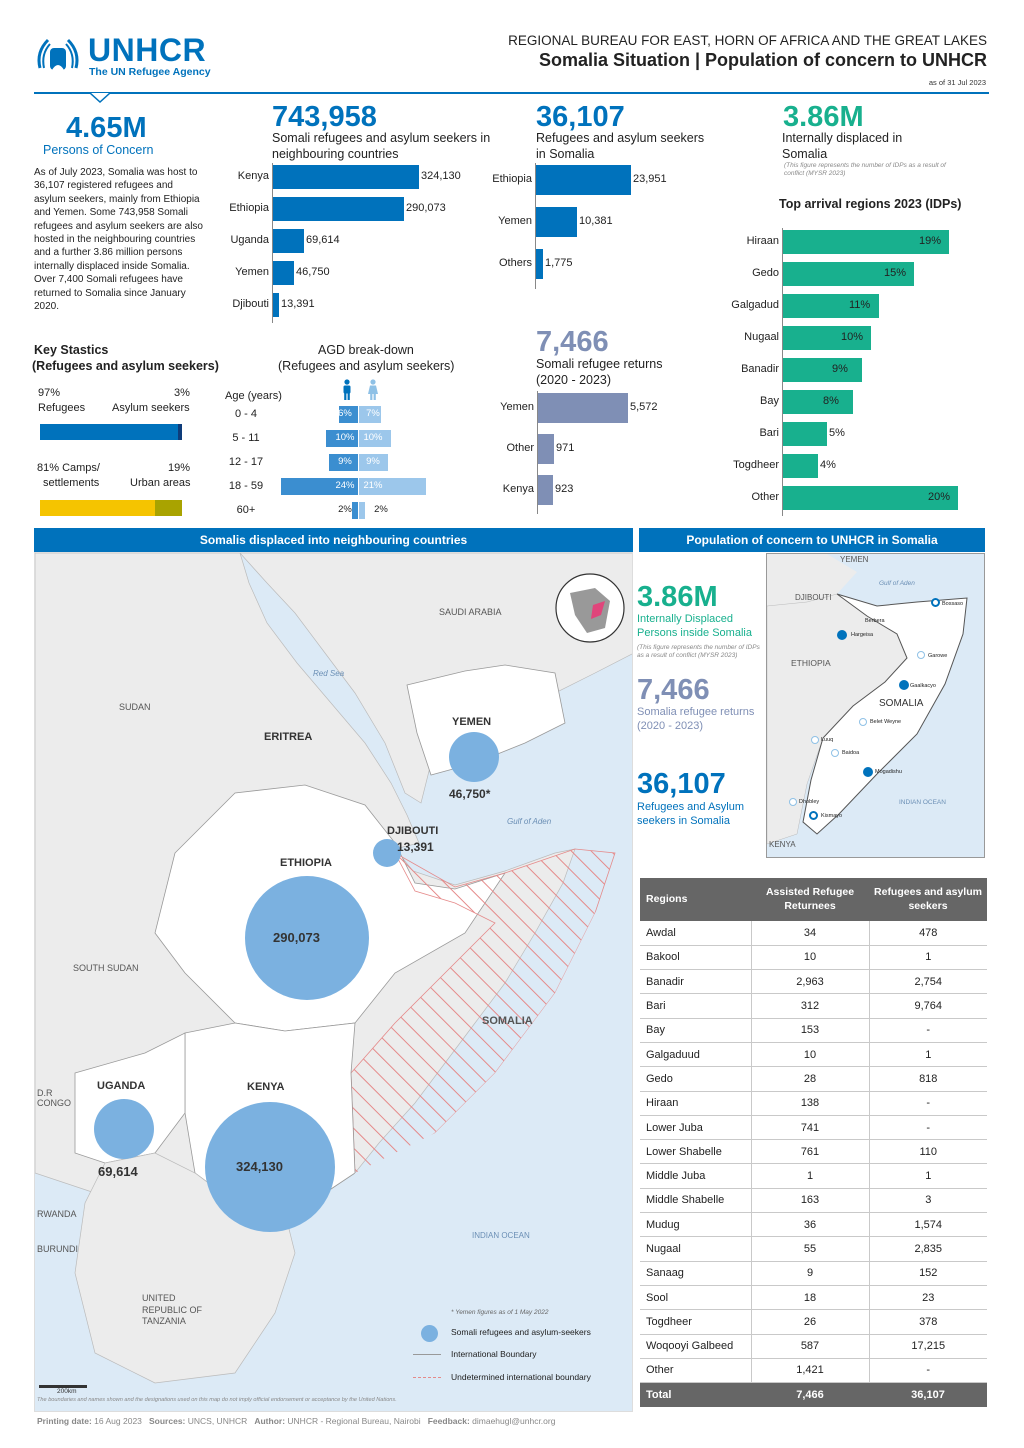 This screenshot has height=1448, width=1024. Describe the element at coordinates (837, 433) in the screenshot. I see `idp-bar-value: 5%` at that location.